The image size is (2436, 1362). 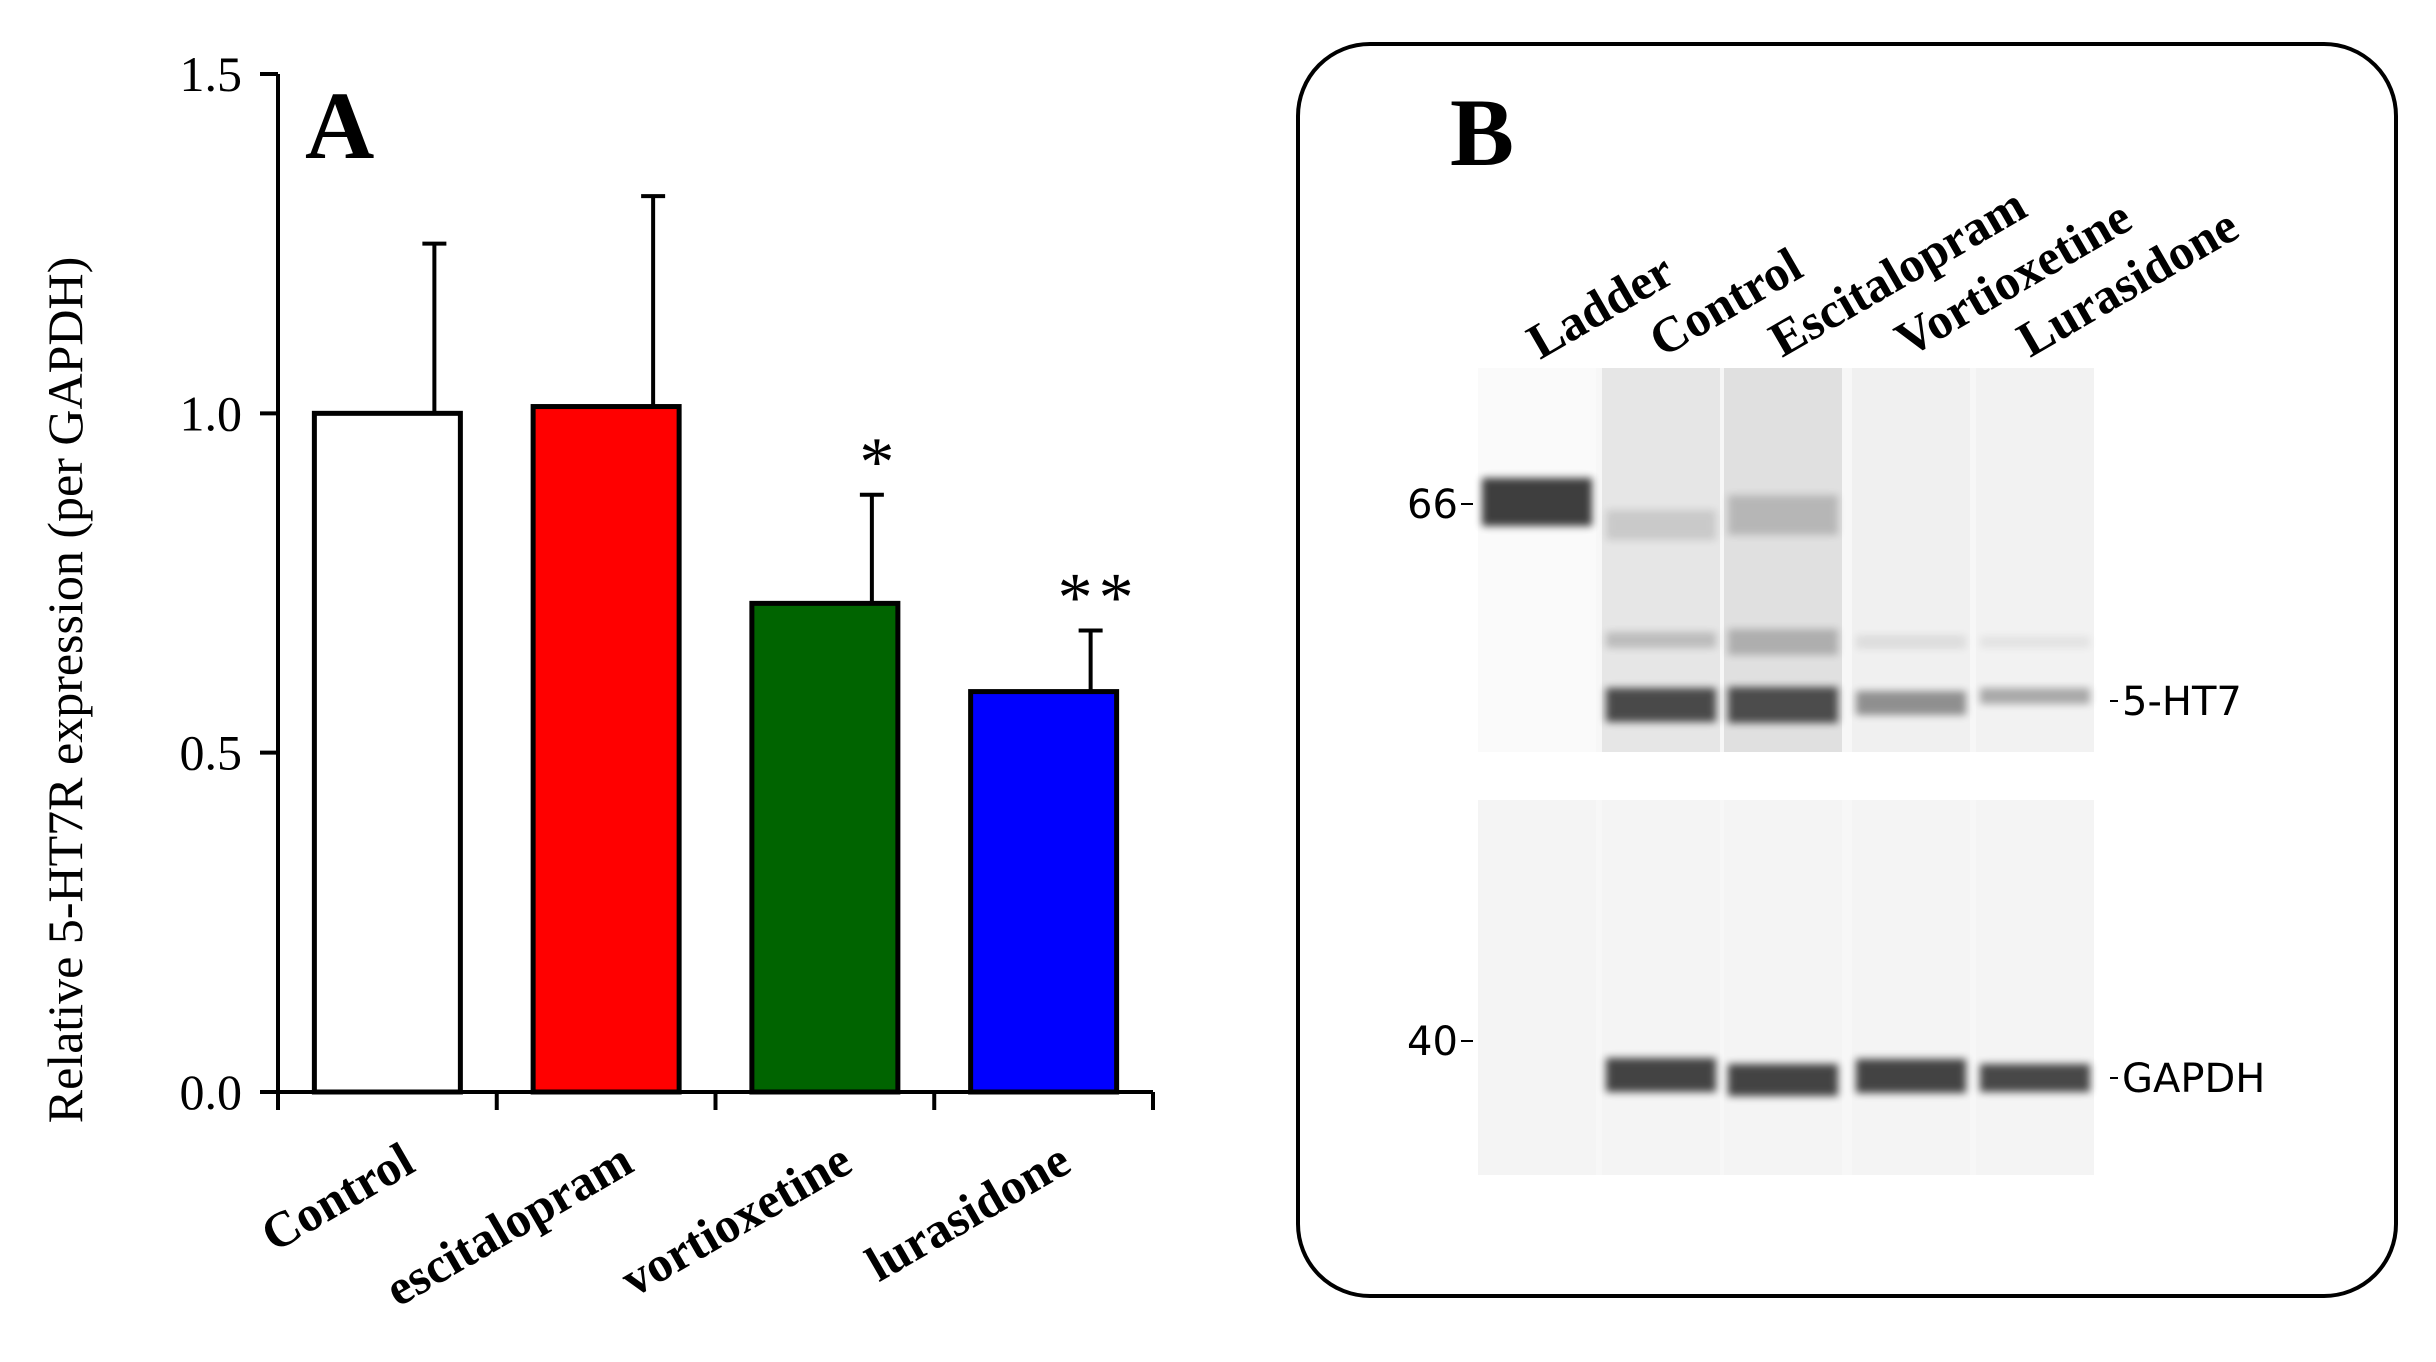 What do you see at coordinates (1044, 892) in the screenshot?
I see `bar-lurasidone` at bounding box center [1044, 892].